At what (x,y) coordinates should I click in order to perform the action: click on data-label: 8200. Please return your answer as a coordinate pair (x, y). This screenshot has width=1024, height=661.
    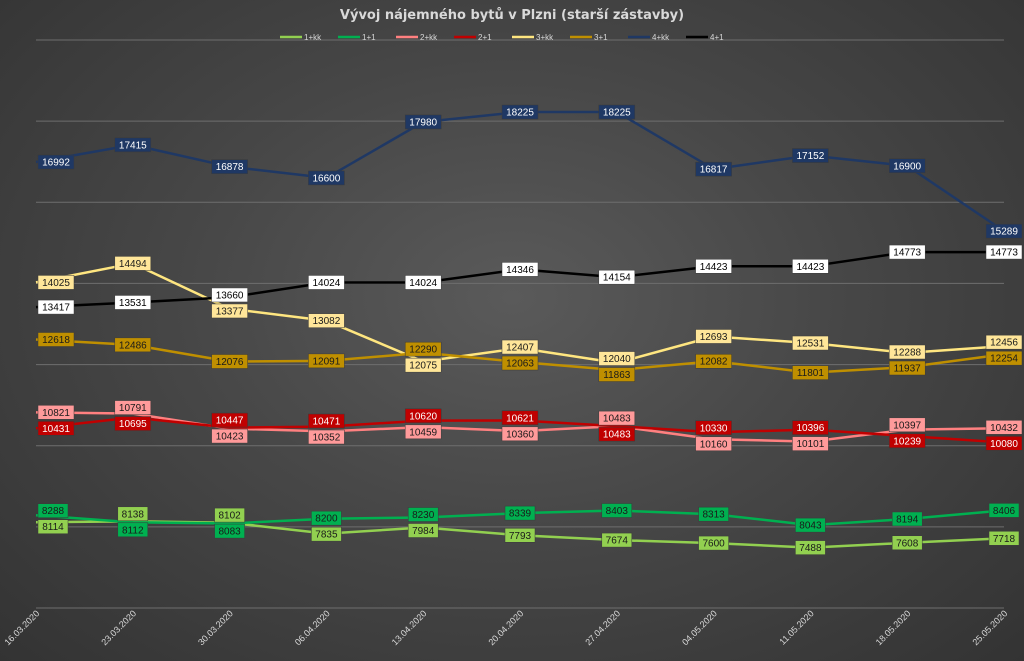
    Looking at the image, I should click on (326, 518).